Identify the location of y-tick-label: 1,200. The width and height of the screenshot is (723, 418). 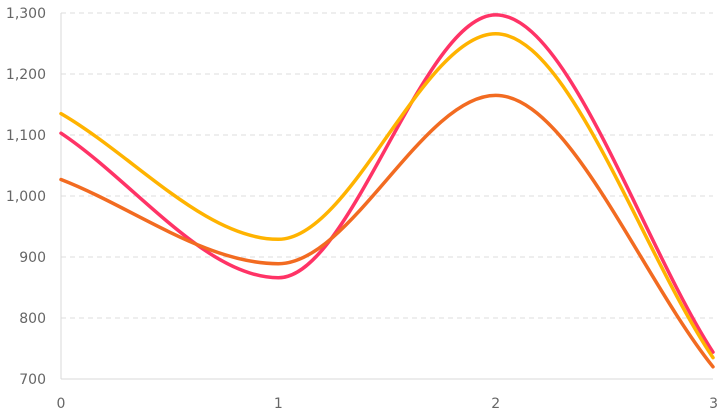
(26, 75).